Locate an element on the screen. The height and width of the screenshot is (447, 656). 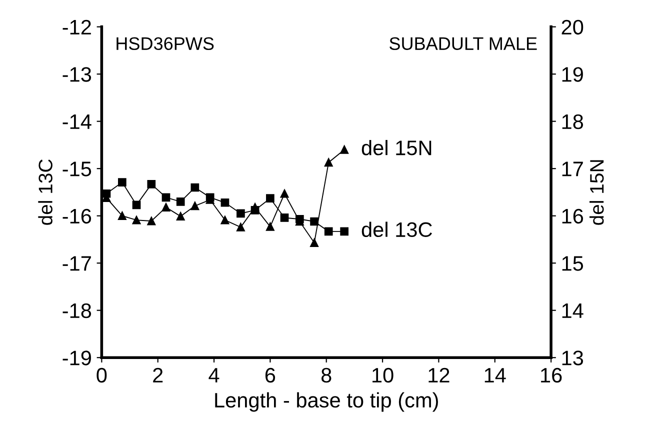
y-tick-label: -17 is located at coordinates (76, 263).